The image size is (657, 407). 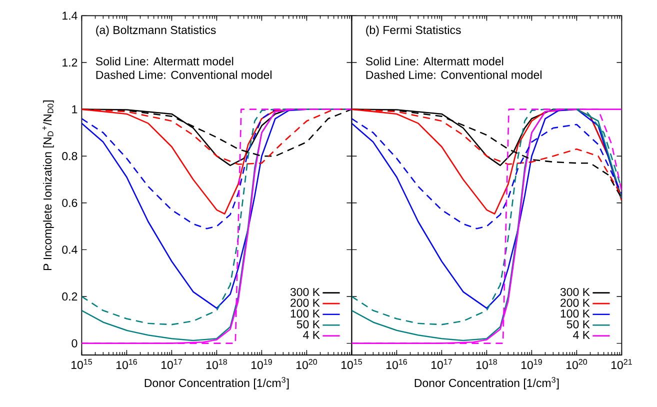 I want to click on annotation: (b) Fermi Statistics, so click(x=413, y=31).